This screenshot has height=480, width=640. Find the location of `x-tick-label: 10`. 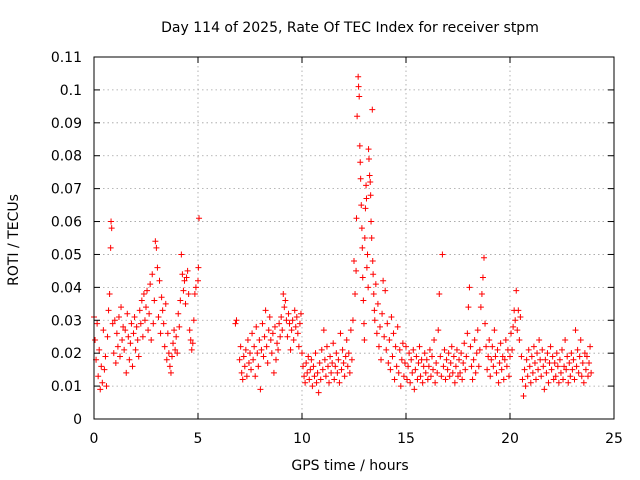

x-tick-label: 10 is located at coordinates (302, 439).